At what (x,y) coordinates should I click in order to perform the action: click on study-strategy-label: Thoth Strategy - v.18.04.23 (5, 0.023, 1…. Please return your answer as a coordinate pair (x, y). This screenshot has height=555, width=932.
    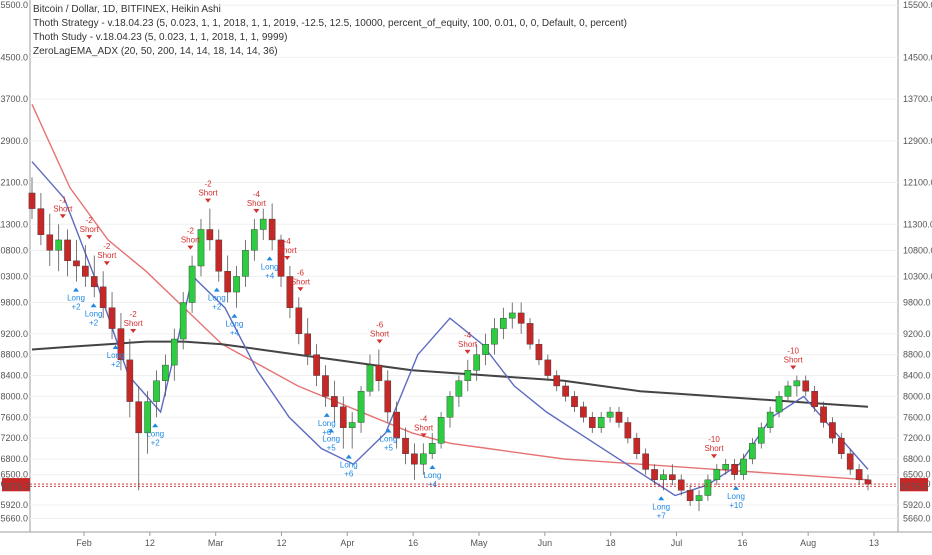
    Looking at the image, I should click on (330, 23).